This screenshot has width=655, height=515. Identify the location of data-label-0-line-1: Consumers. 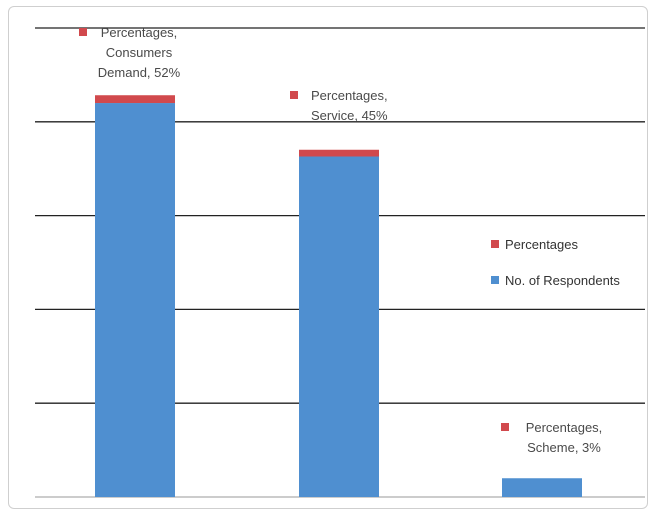
(139, 52).